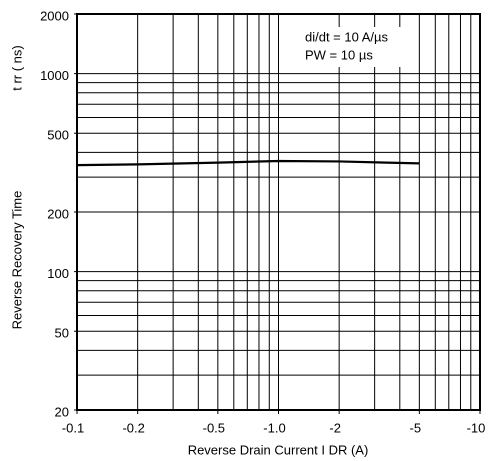 The height and width of the screenshot is (461, 497). What do you see at coordinates (248, 163) in the screenshot?
I see `data-line` at bounding box center [248, 163].